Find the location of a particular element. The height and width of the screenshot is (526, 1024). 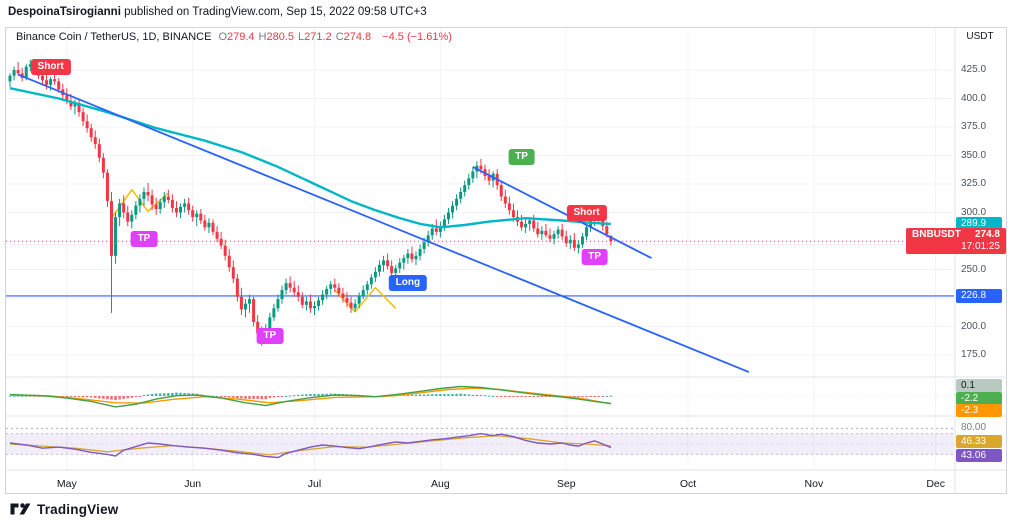

symbol-title: Binance Coin / TetherUS, 1D, BINANCE is located at coordinates (114, 37).